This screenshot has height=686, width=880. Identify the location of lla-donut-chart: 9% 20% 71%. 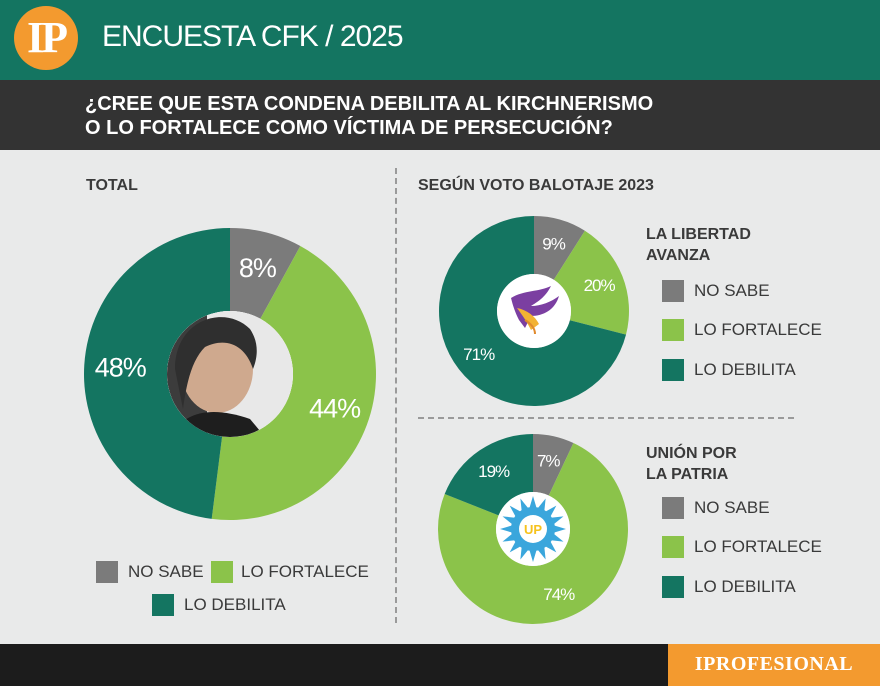
(534, 311).